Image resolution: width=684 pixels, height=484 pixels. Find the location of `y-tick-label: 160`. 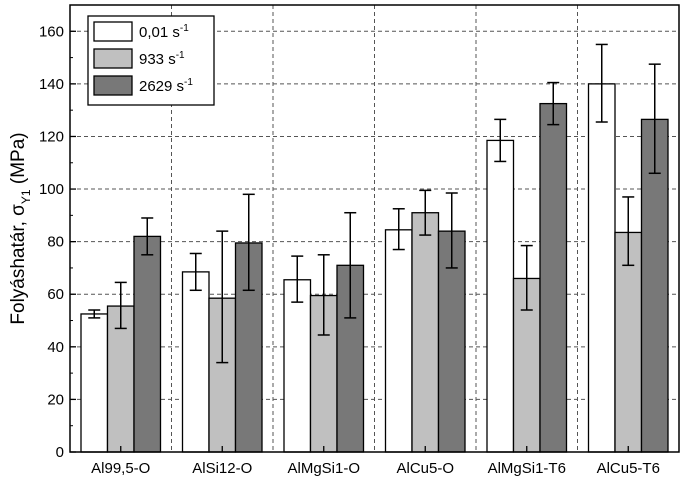

y-tick-label: 160 is located at coordinates (51, 31).